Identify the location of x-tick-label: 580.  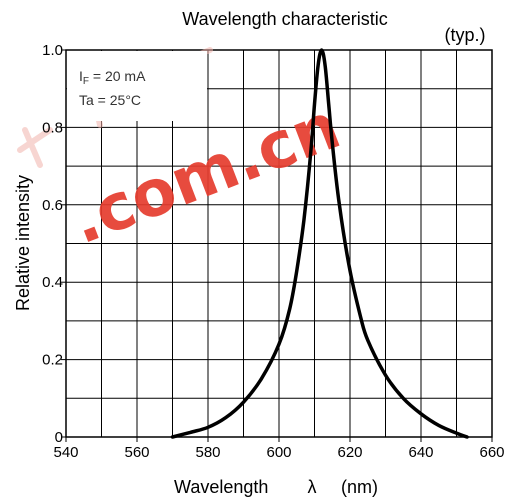
(207, 452).